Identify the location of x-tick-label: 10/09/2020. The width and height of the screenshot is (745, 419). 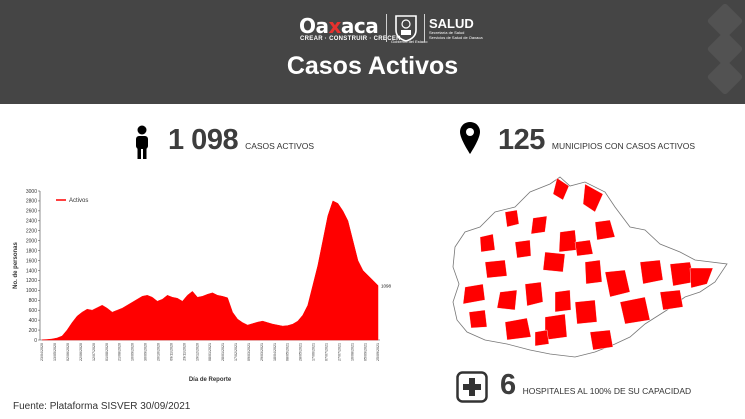
(133, 352).